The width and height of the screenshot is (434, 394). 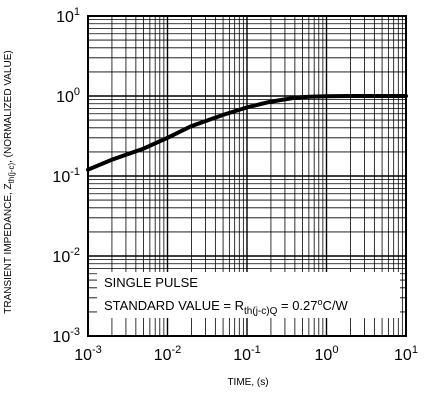 I want to click on annotation-box, so click(x=248, y=295).